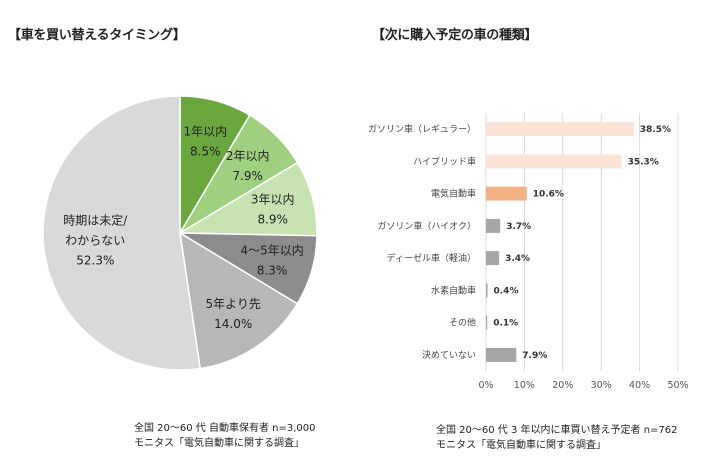  I want to click on bar-x-tick-label-3: 30%, so click(601, 385).